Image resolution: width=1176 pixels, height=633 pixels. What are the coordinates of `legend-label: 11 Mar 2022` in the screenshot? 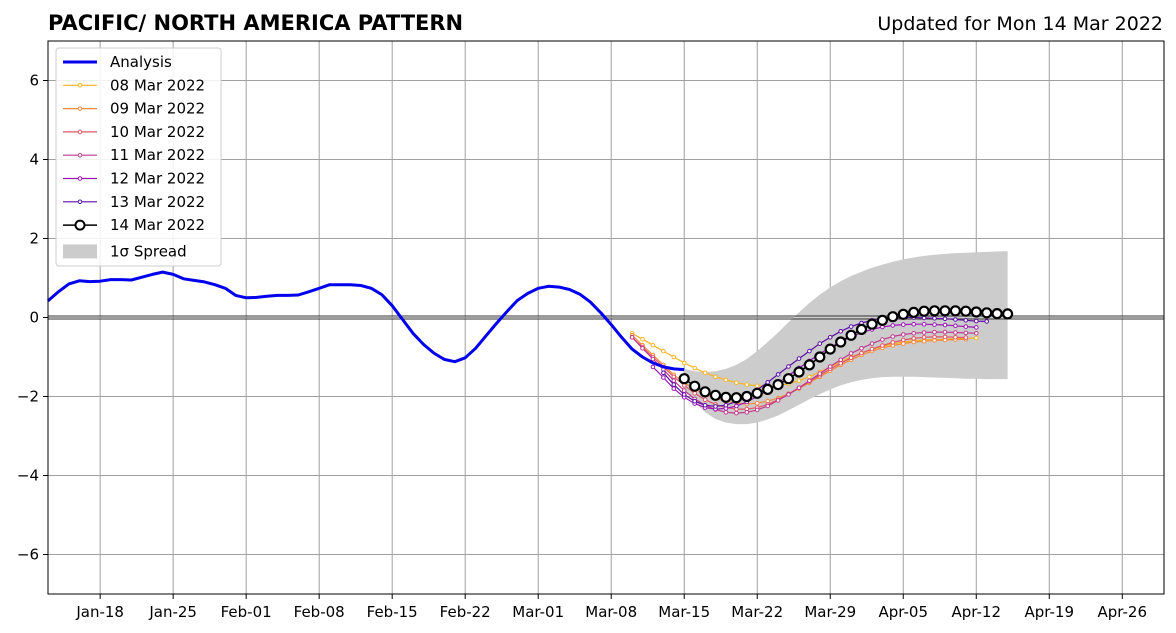 It's located at (157, 155).